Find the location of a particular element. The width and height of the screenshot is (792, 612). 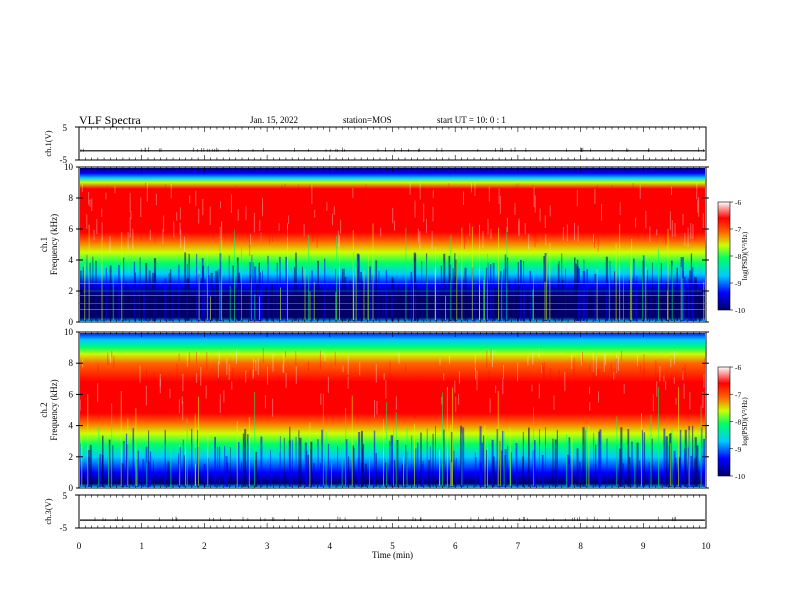

xtick-label: 7 is located at coordinates (518, 546).